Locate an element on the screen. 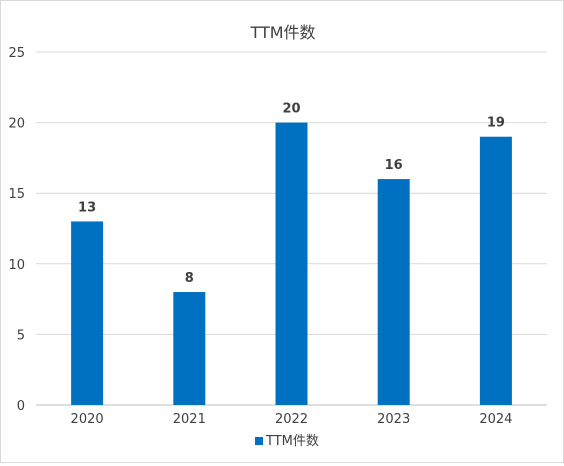  legend: TTM件数 is located at coordinates (287, 441).